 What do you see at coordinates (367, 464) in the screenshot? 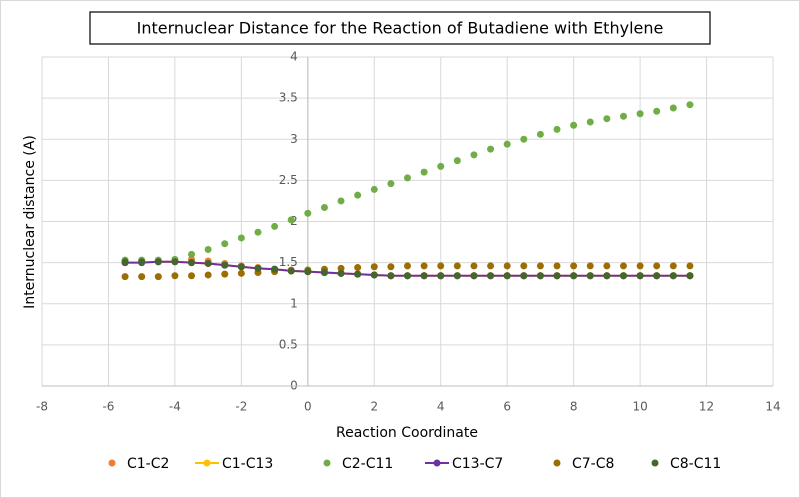
I see `legend-label: C2-C11` at bounding box center [367, 464].